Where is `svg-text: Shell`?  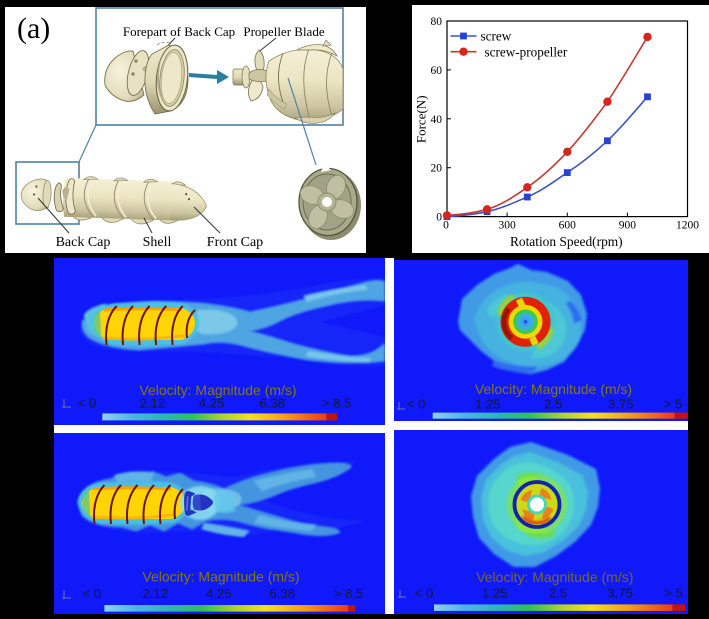
svg-text: Shell is located at coordinates (157, 242).